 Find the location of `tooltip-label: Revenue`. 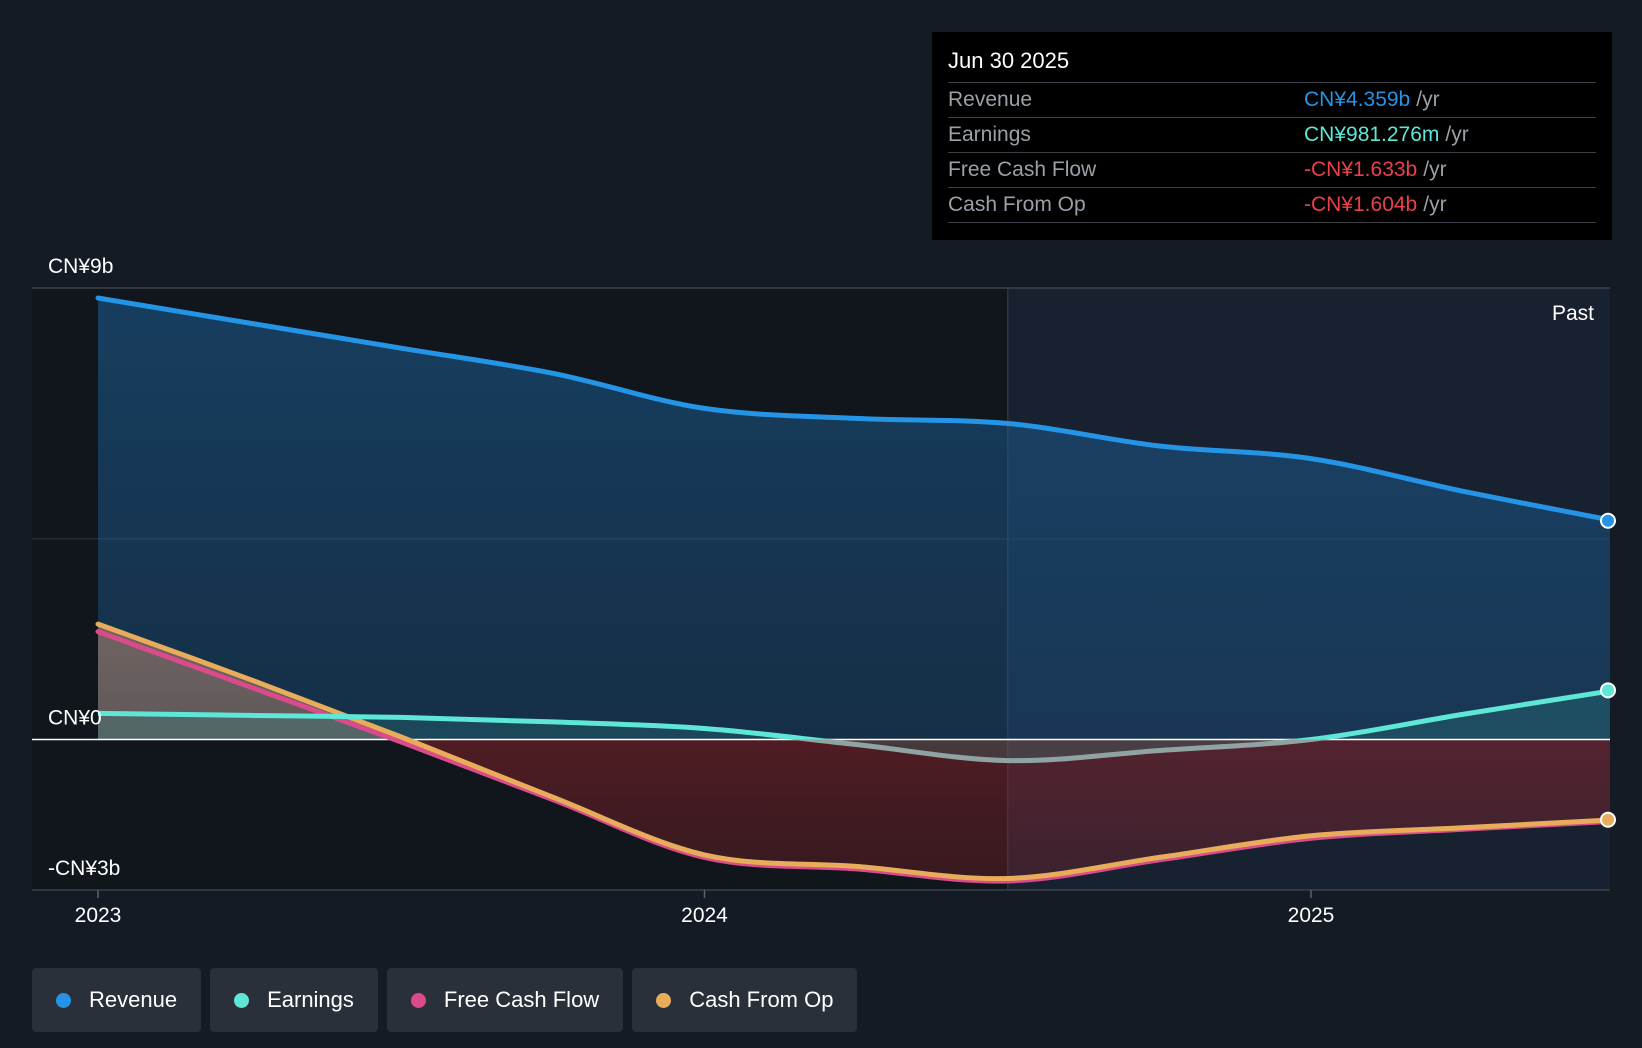

tooltip-label: Revenue is located at coordinates (990, 99).